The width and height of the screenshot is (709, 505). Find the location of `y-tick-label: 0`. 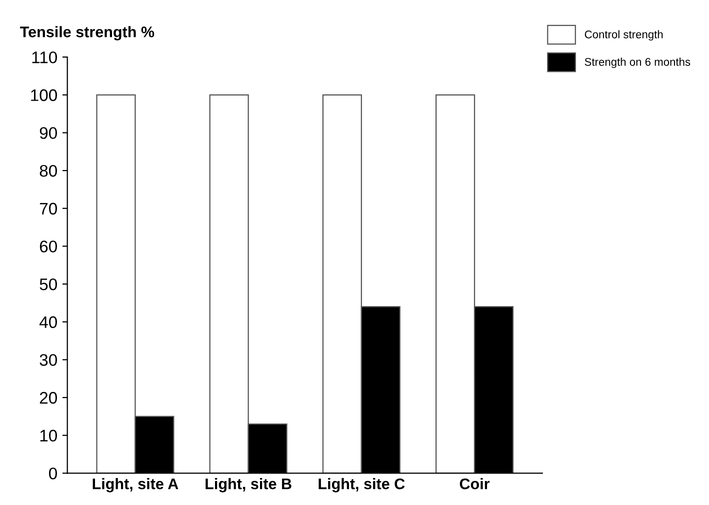

y-tick-label: 0 is located at coordinates (53, 474).